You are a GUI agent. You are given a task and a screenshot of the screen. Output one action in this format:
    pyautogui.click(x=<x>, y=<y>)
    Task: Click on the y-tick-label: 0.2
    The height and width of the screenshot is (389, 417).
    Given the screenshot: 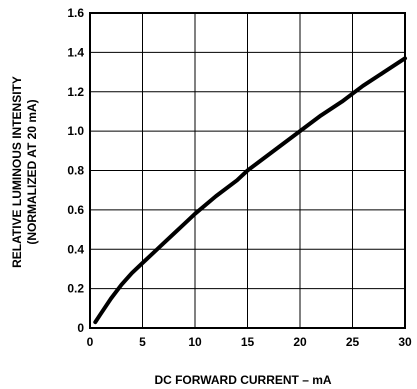 What is the action you would take?
    pyautogui.click(x=75, y=289)
    